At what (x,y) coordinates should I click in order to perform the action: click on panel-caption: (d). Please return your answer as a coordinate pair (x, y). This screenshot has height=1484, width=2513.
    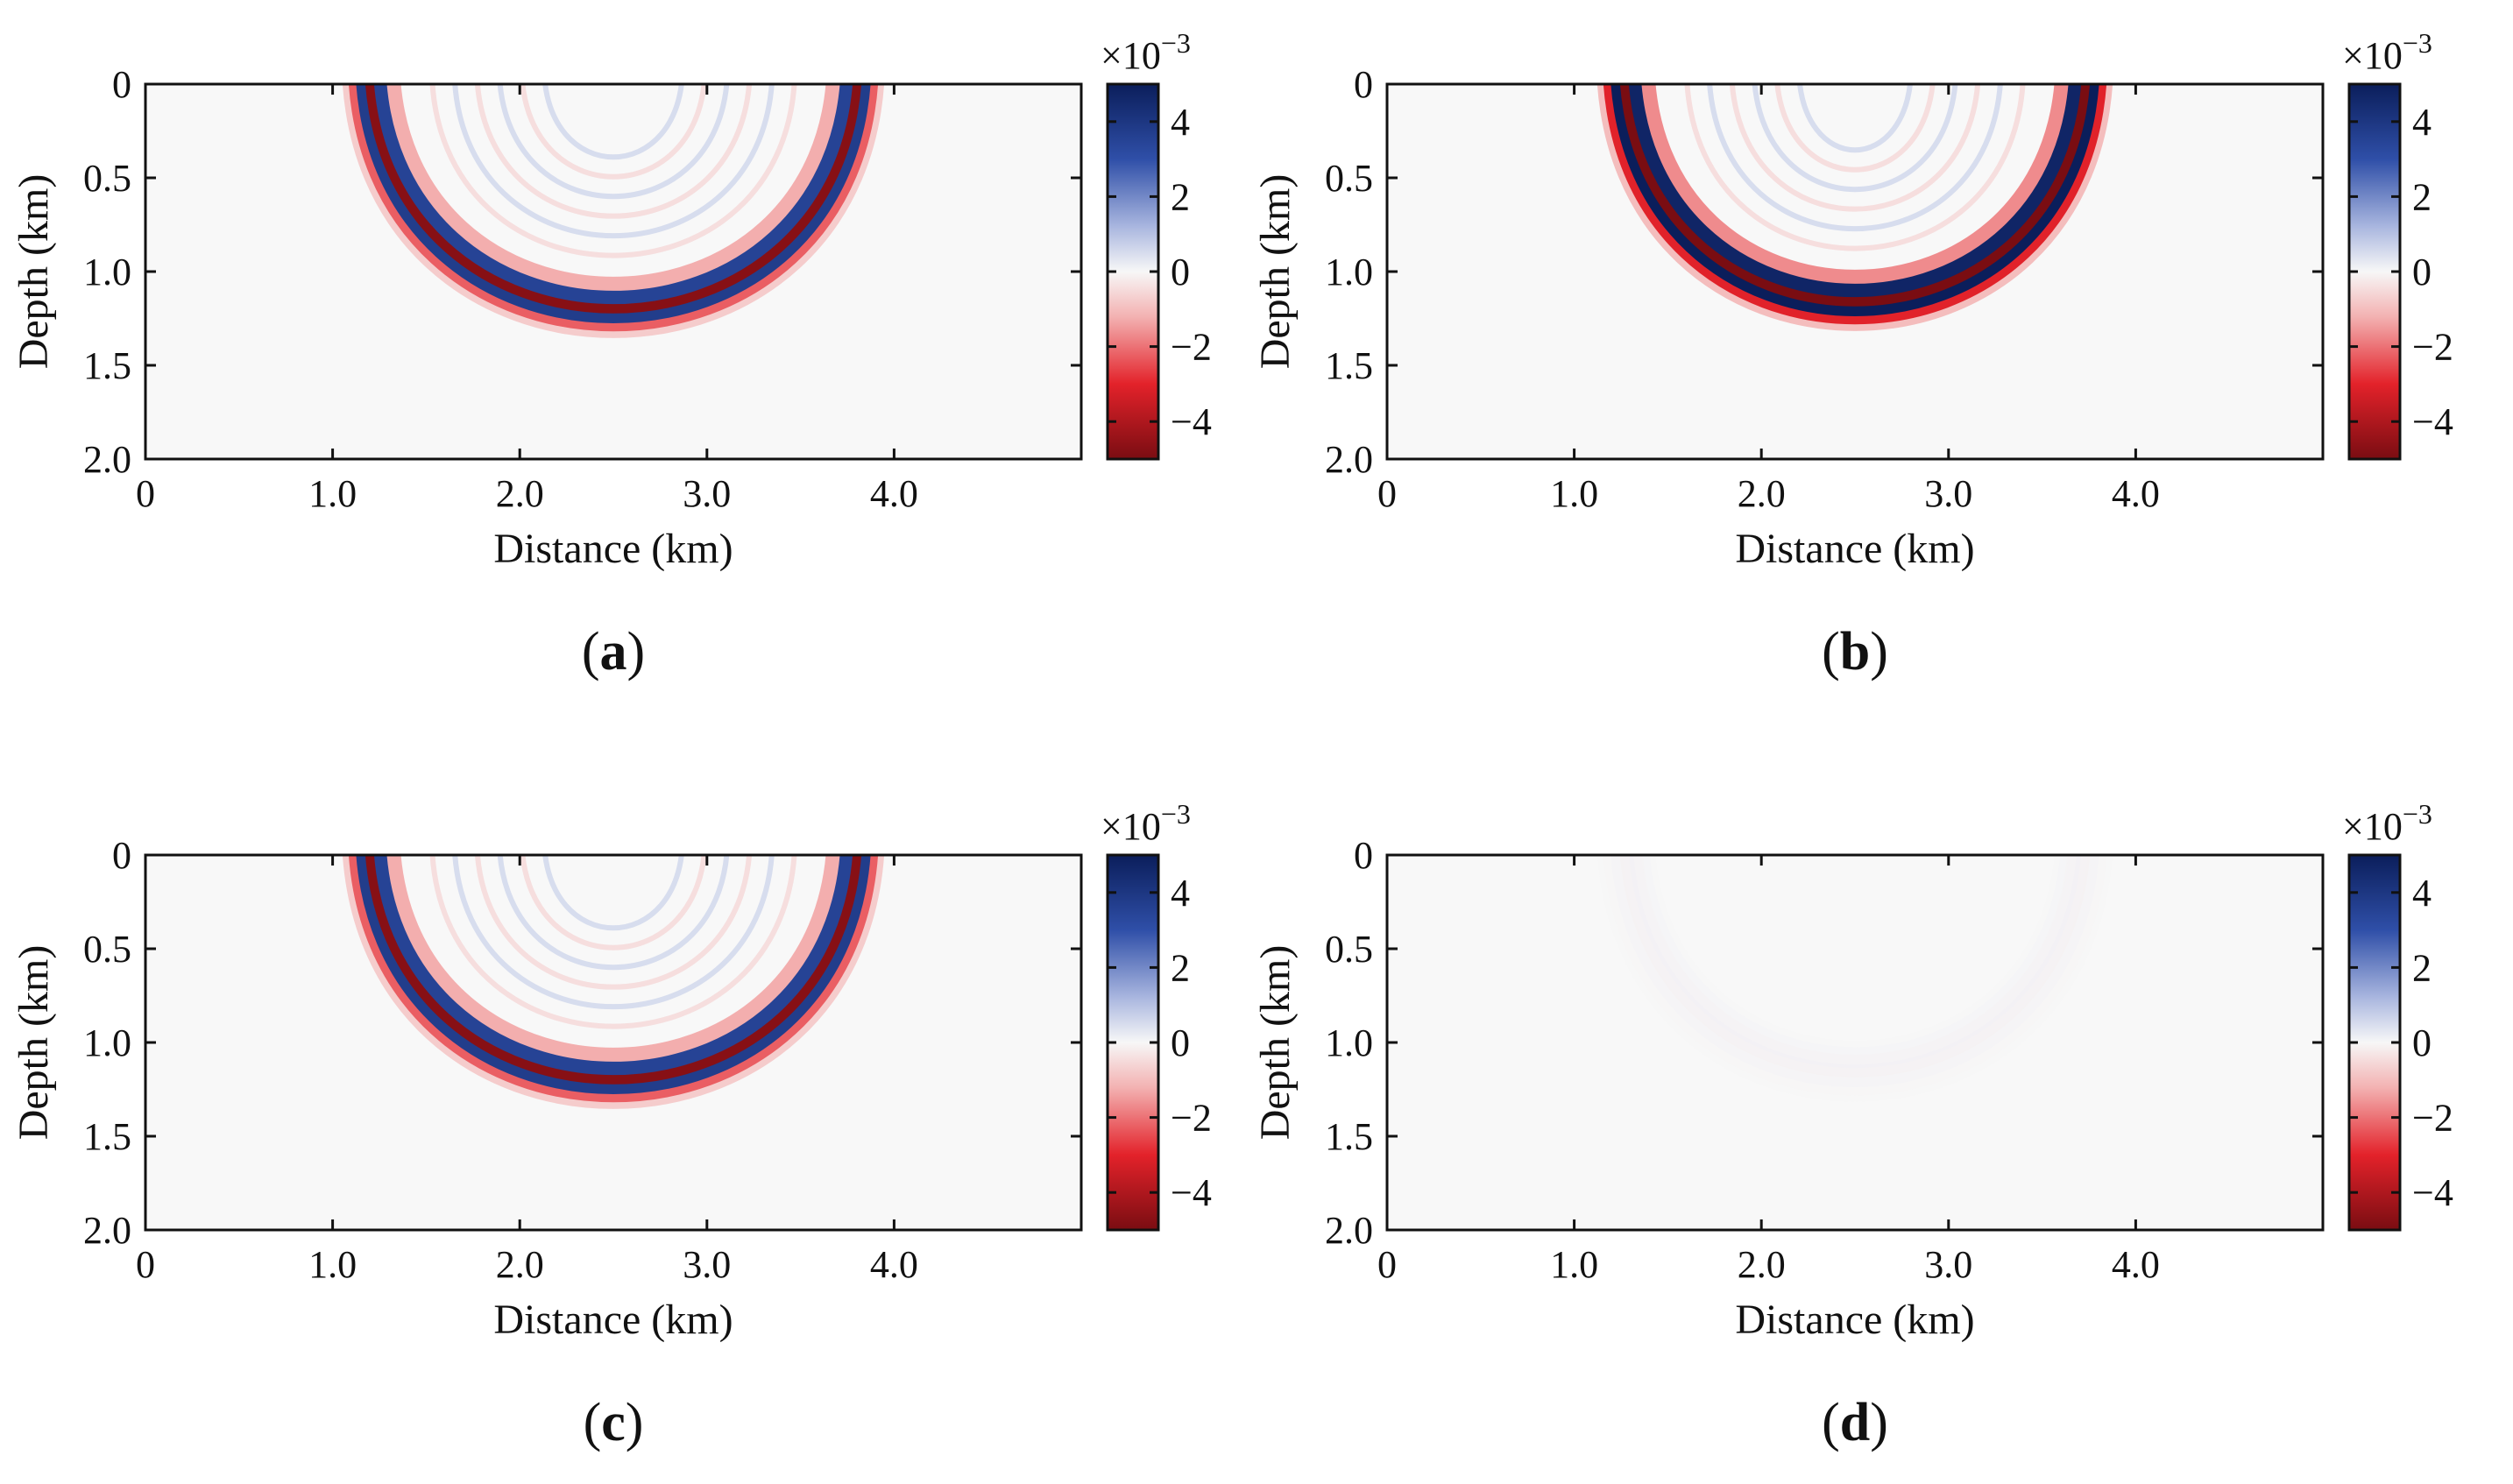
    Looking at the image, I should click on (1855, 1422).